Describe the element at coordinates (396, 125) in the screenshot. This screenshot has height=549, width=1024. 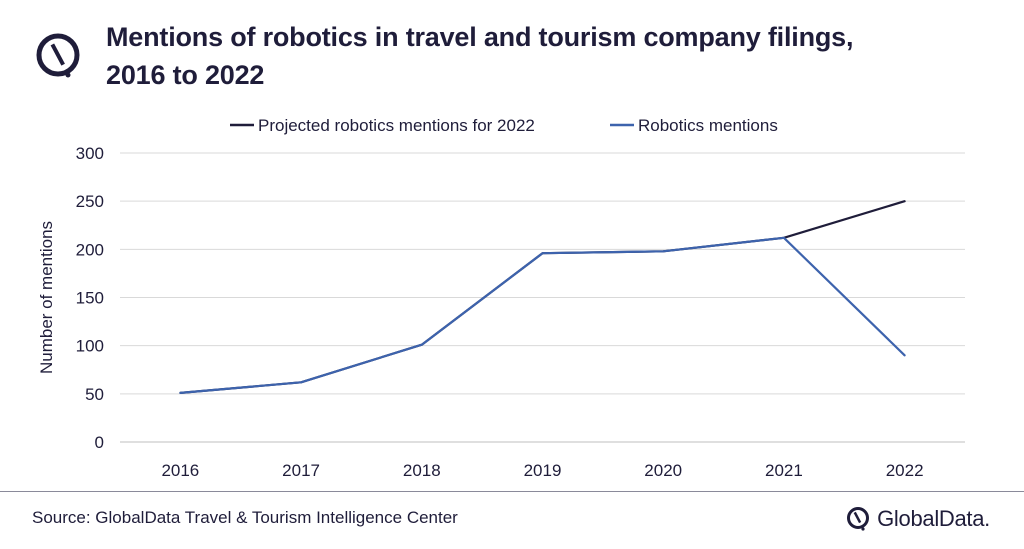
I see `legend-label: Projected robotics mentions for 2022` at that location.